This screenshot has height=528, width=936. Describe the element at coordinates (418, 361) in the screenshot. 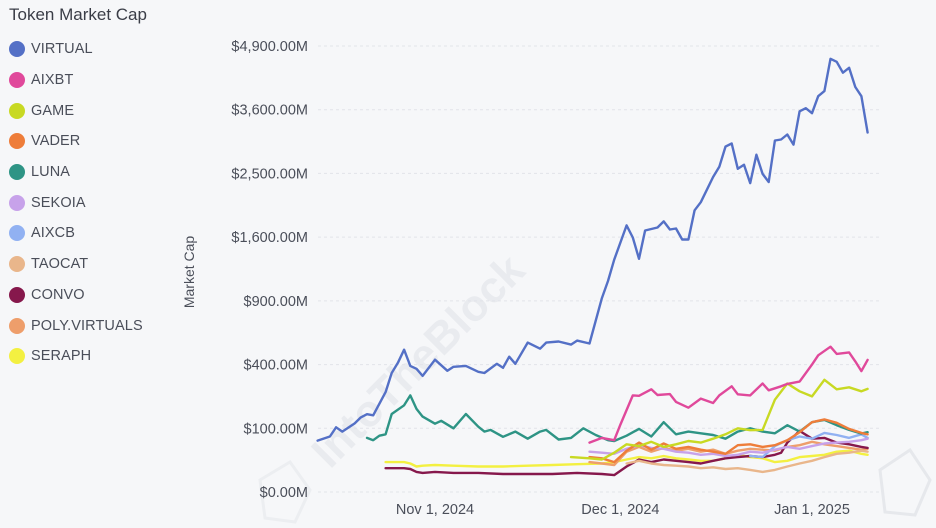

I see `watermark-text: IntoTheBlock` at that location.